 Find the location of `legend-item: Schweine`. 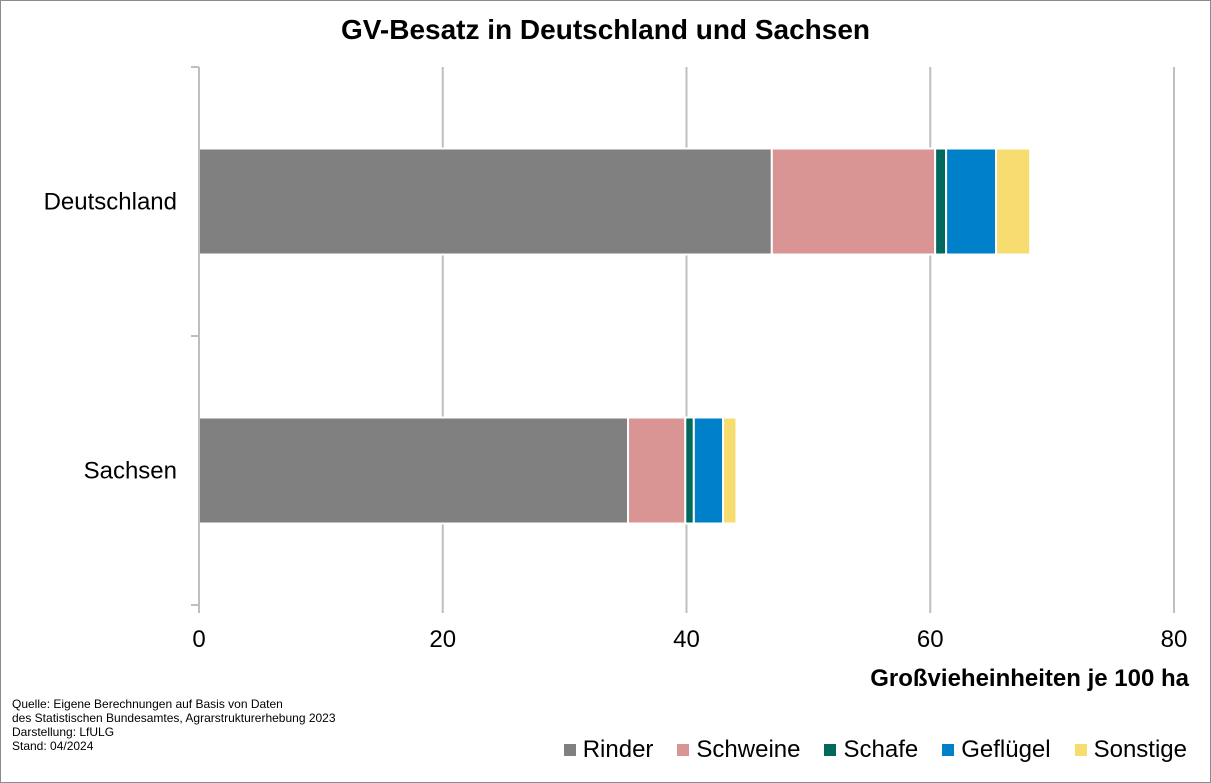

legend-item: Schweine is located at coordinates (738, 750).